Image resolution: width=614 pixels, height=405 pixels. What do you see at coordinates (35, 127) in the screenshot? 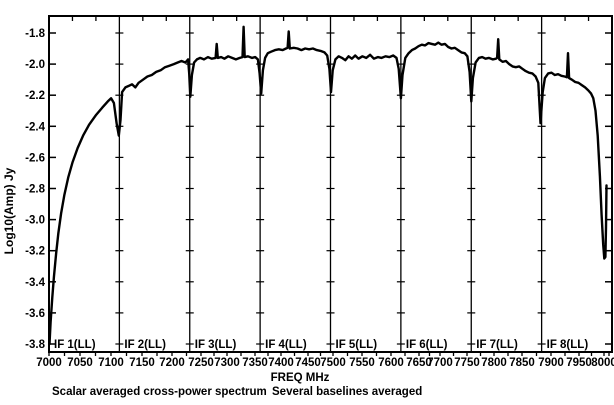
I see `y-tick-label: -2.4` at bounding box center [35, 127].